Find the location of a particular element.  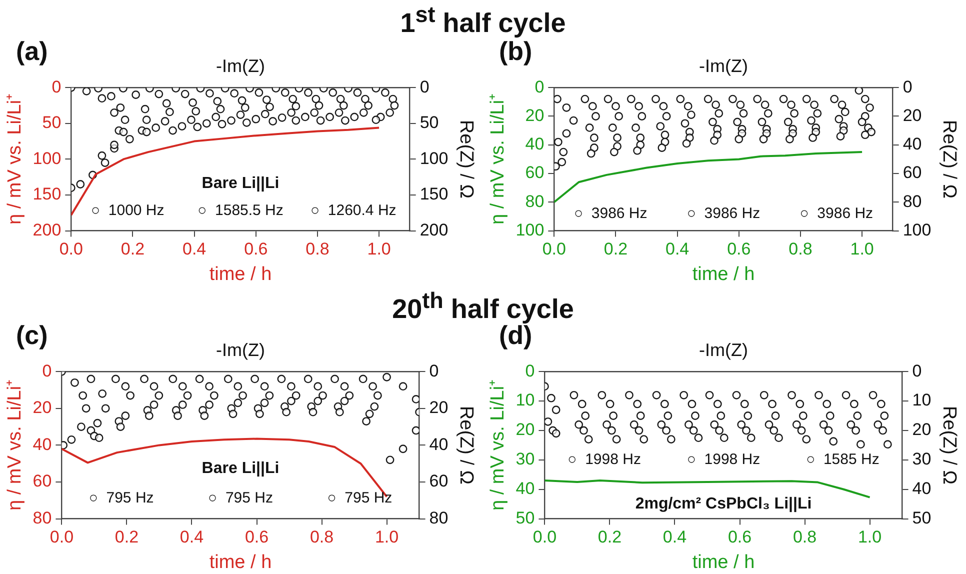

annotation: 2mg/cm² CsPbCl₃ Li||Li is located at coordinates (723, 503).